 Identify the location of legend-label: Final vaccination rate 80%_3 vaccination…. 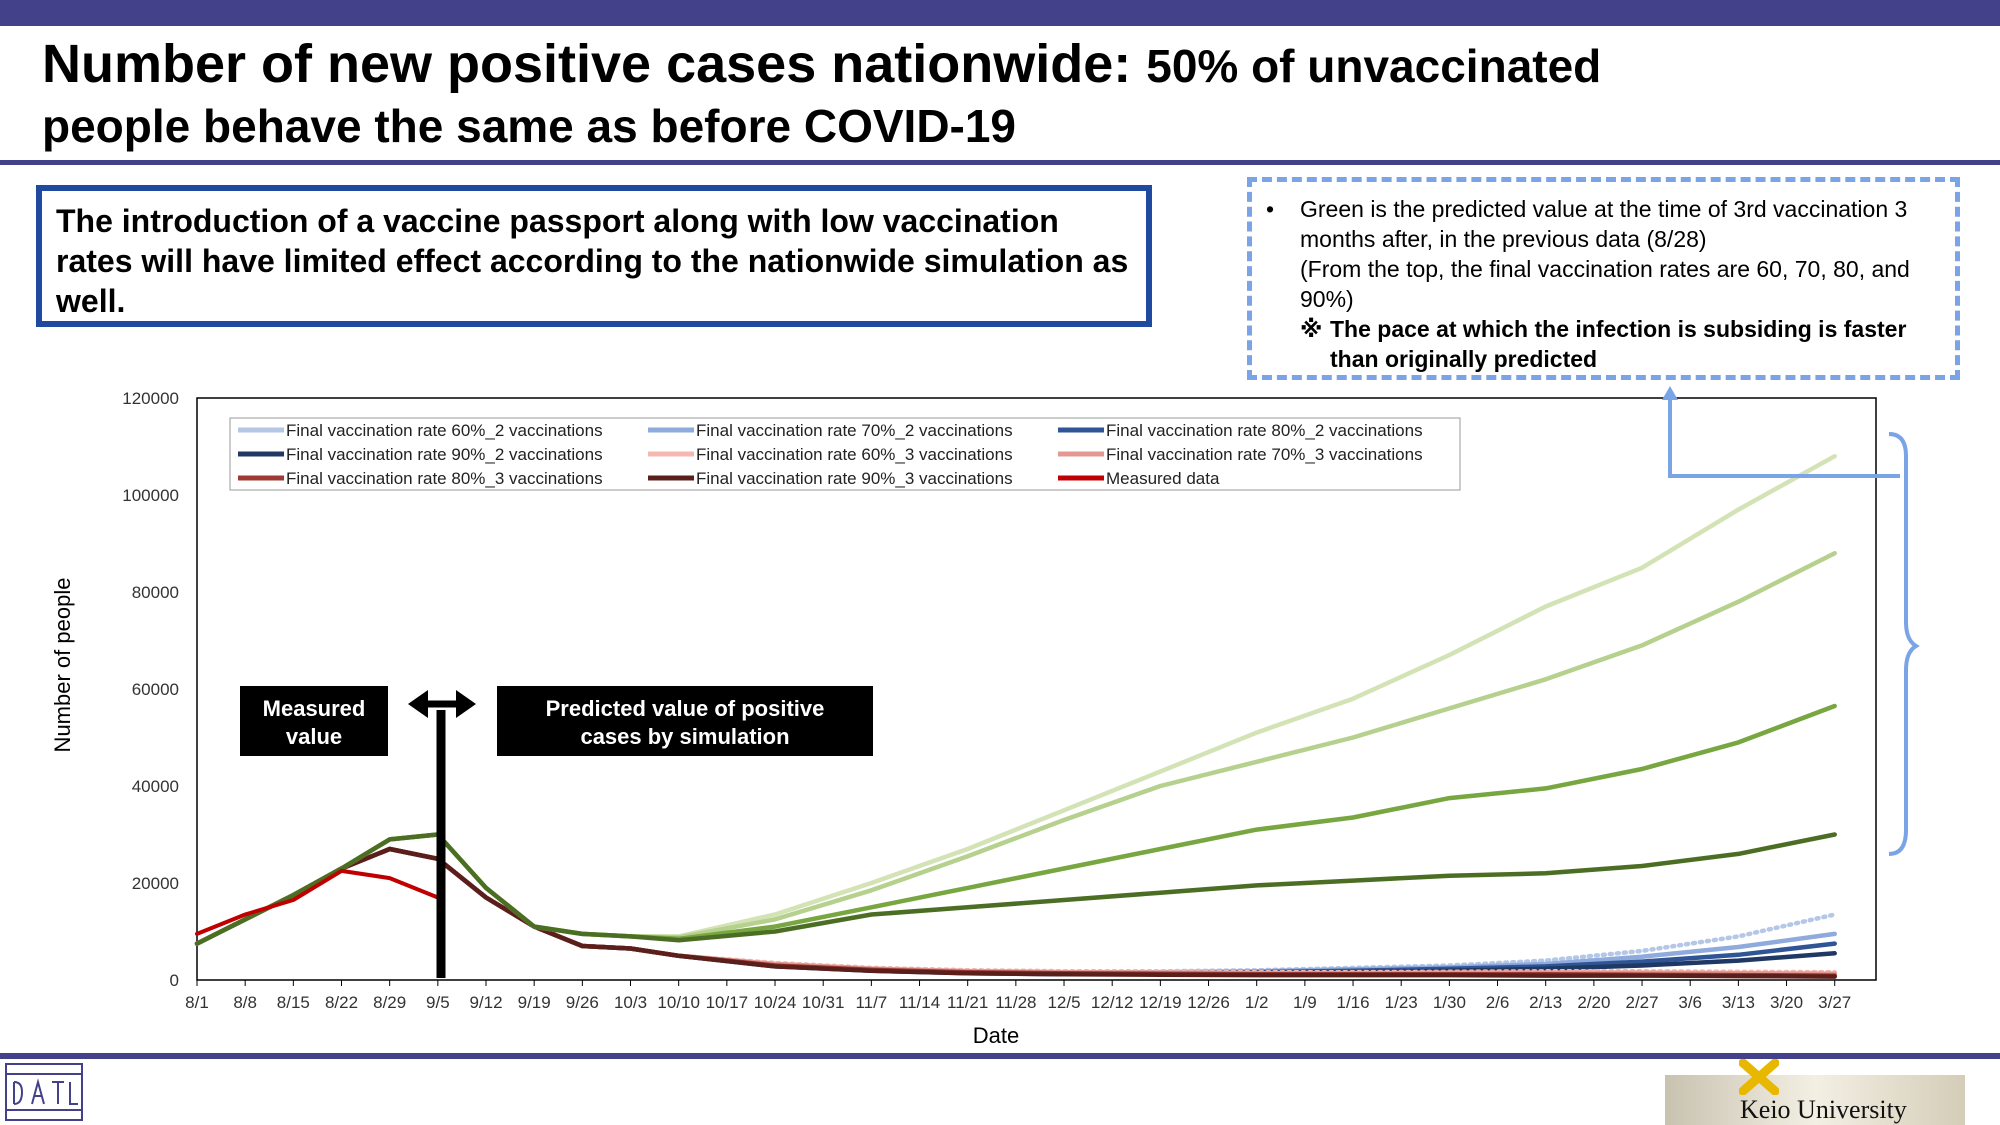
(444, 478).